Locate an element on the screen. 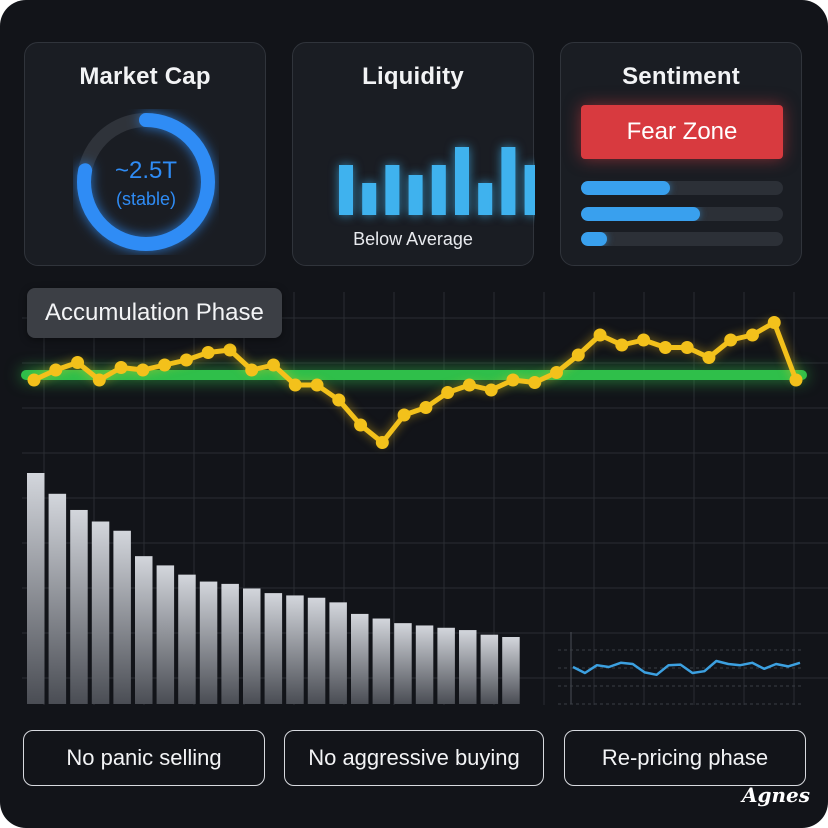 This screenshot has height=828, width=828. svg-text: Agnes is located at coordinates (775, 795).